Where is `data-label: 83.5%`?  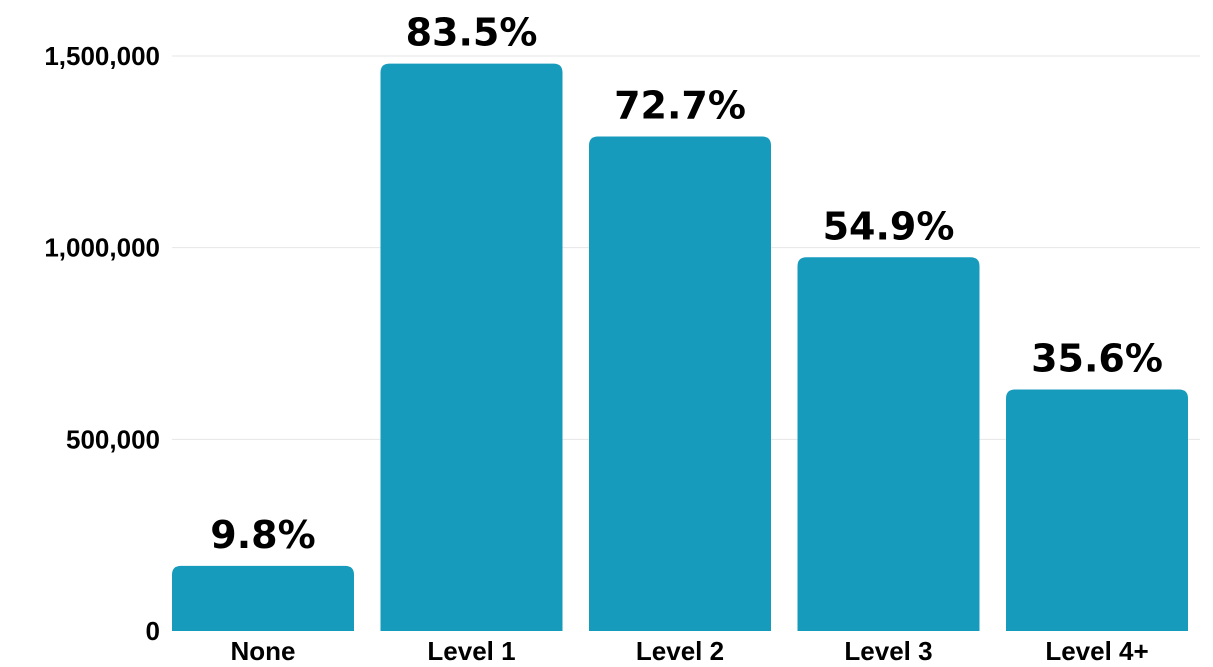
data-label: 83.5% is located at coordinates (472, 33).